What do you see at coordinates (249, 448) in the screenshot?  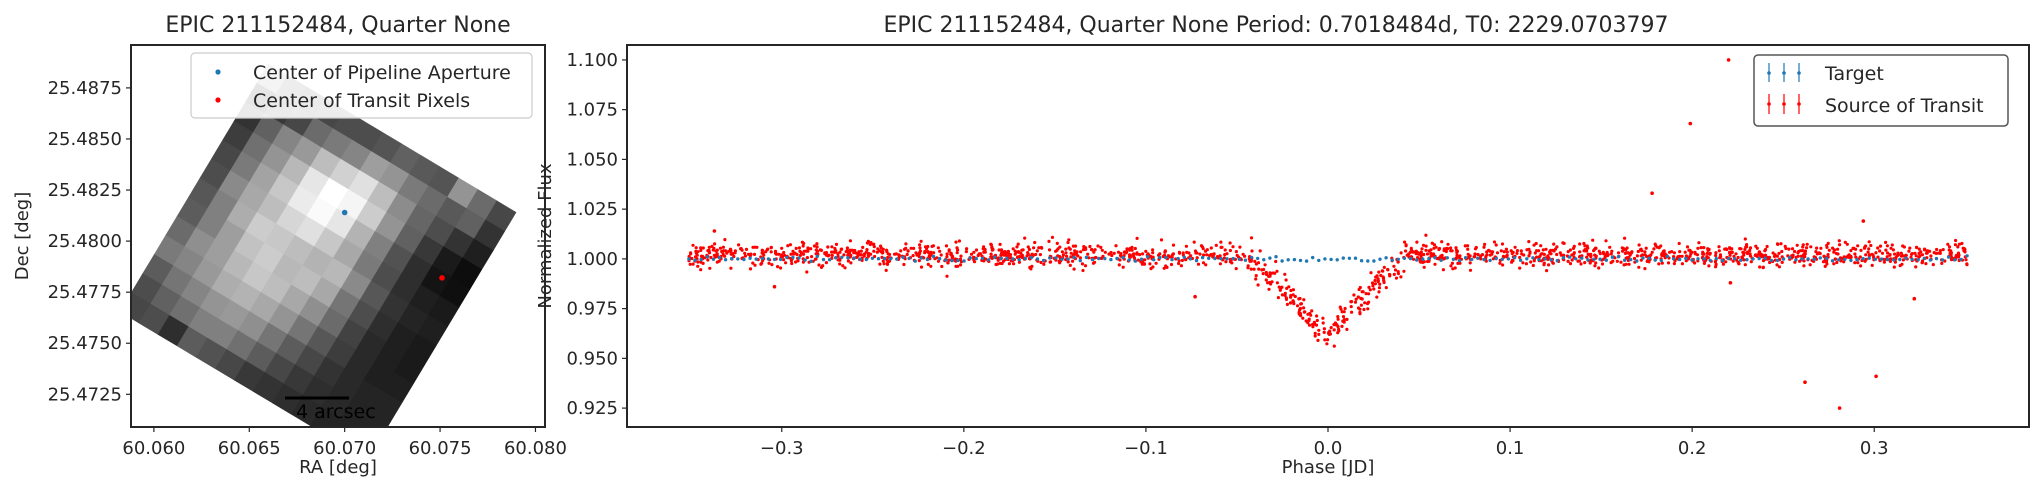 I see `left-x-tick-label: 60.065` at bounding box center [249, 448].